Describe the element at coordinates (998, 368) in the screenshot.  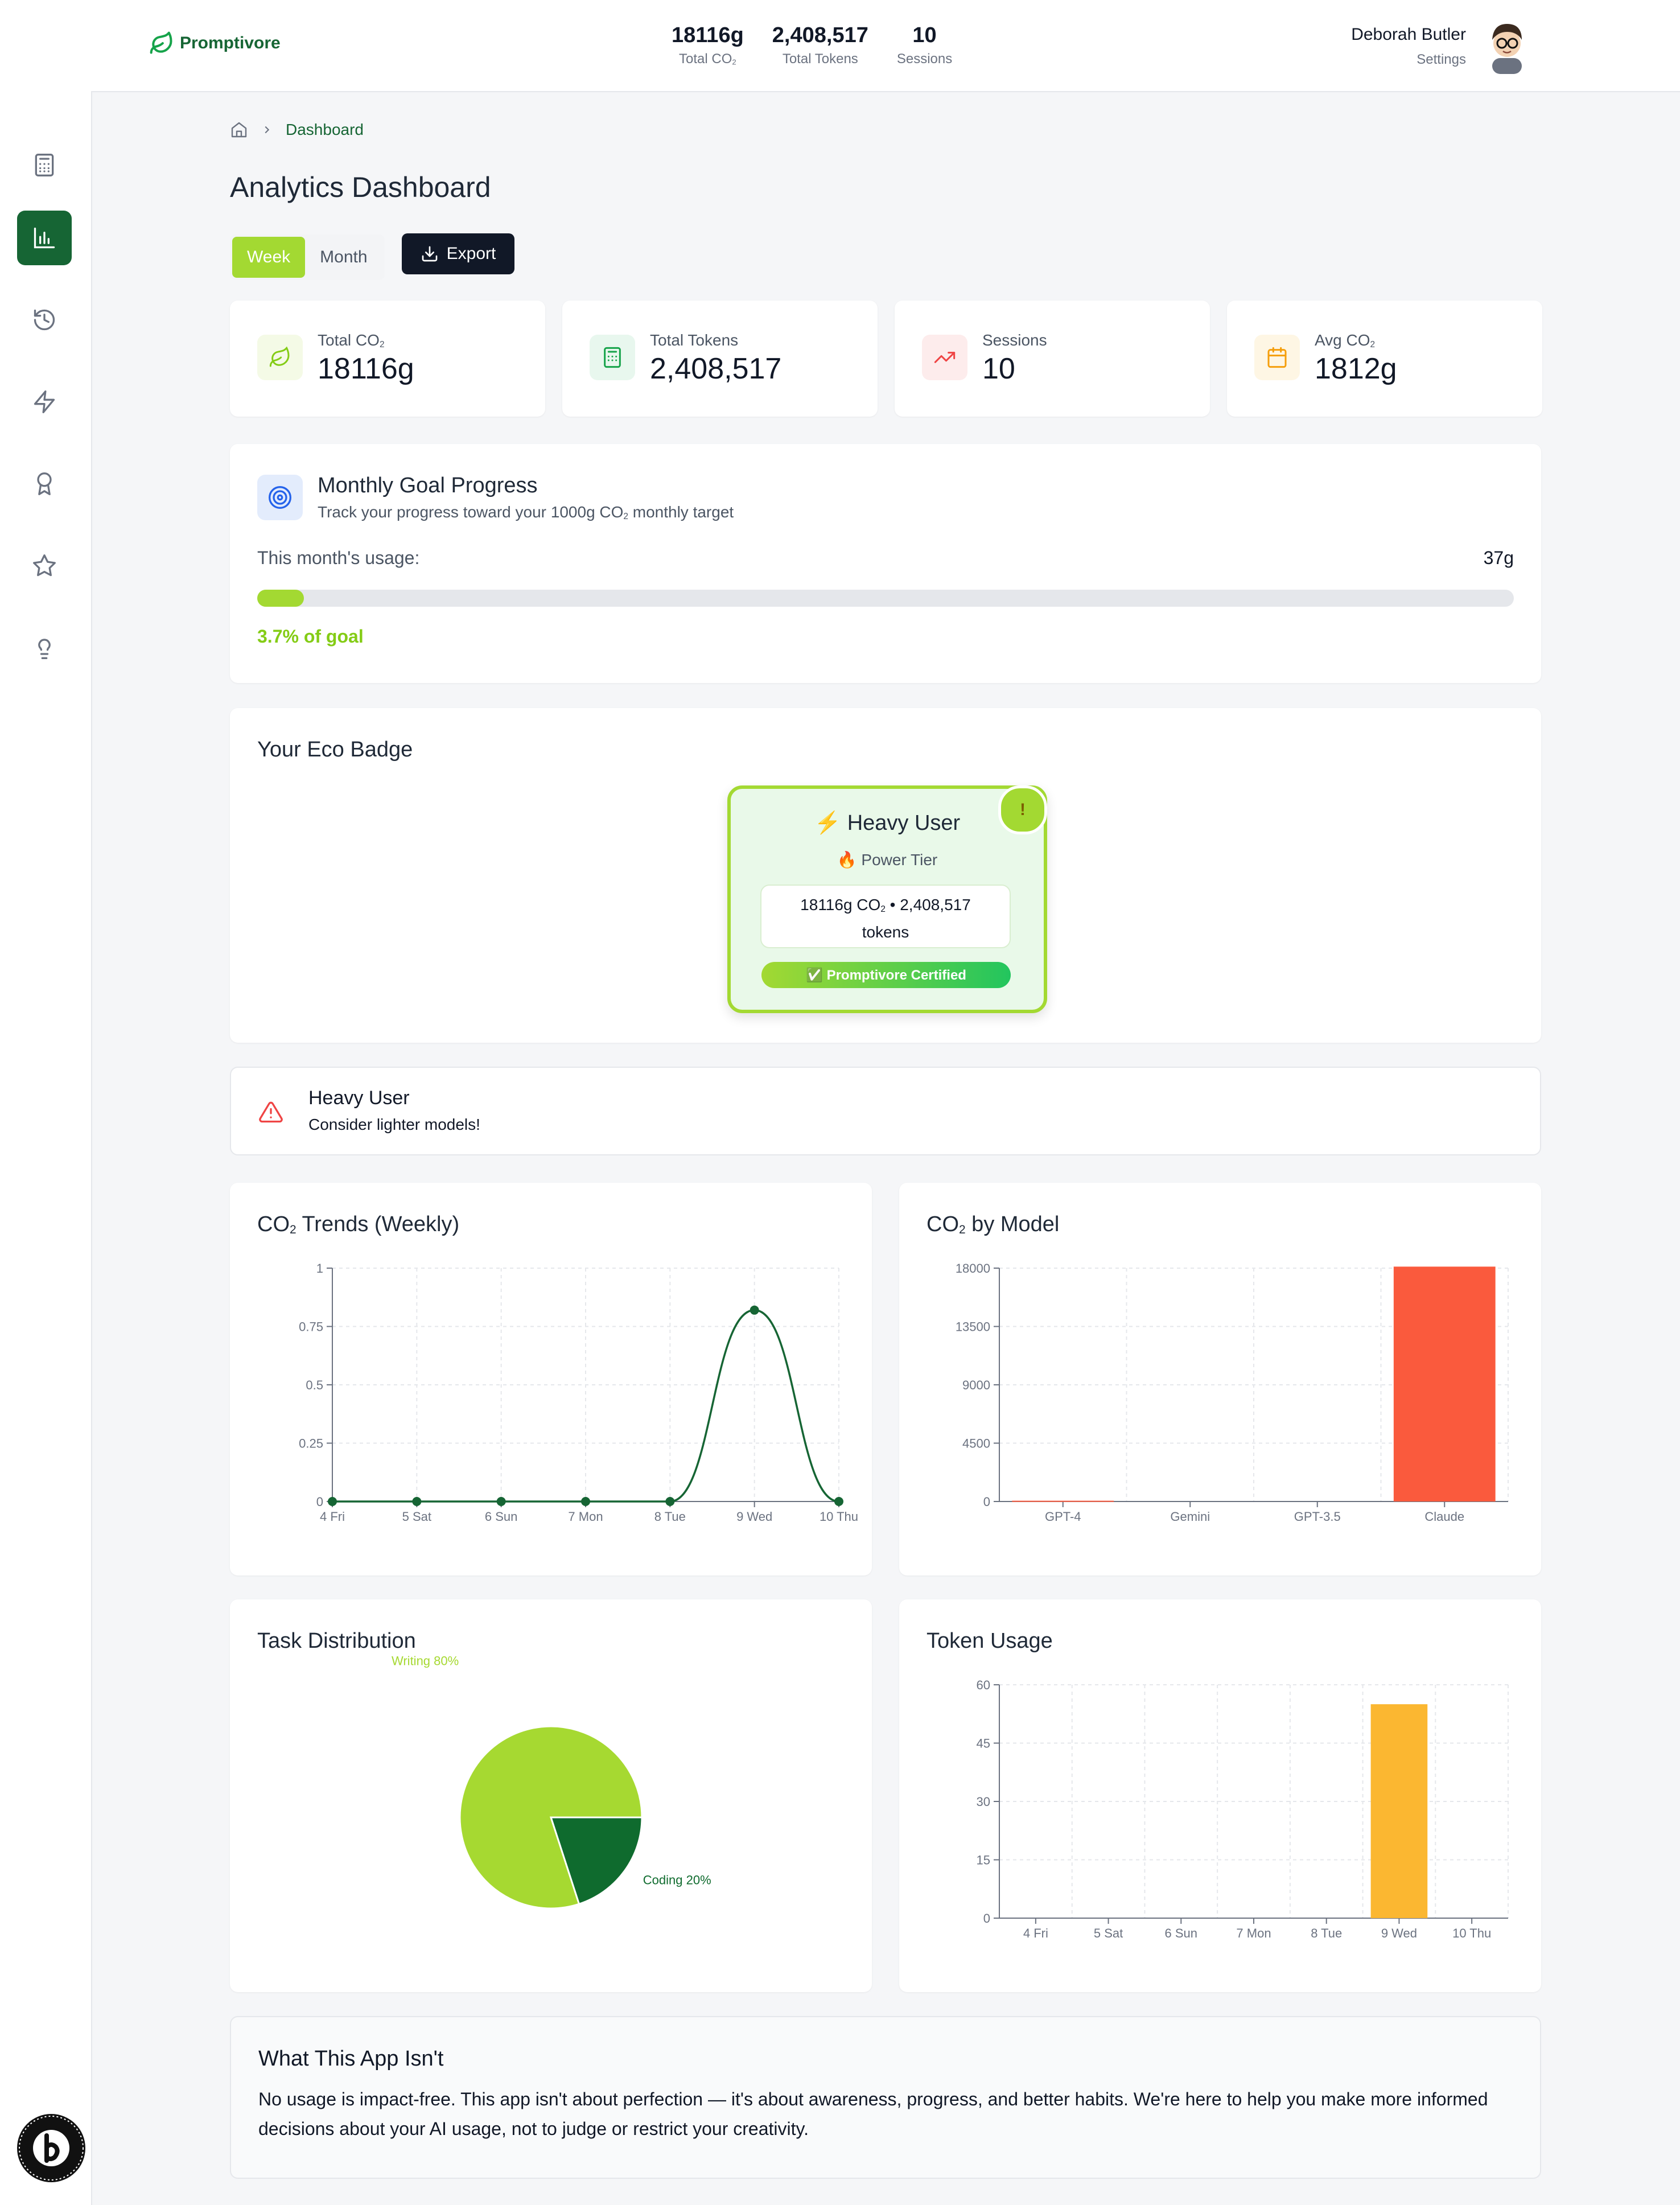
I see `stat-value: 10` at that location.